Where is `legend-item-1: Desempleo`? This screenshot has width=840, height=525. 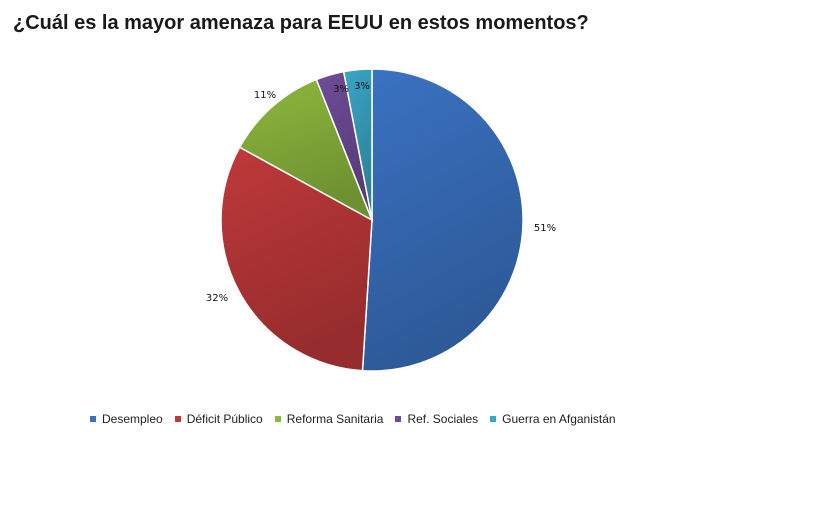 legend-item-1: Desempleo is located at coordinates (126, 419).